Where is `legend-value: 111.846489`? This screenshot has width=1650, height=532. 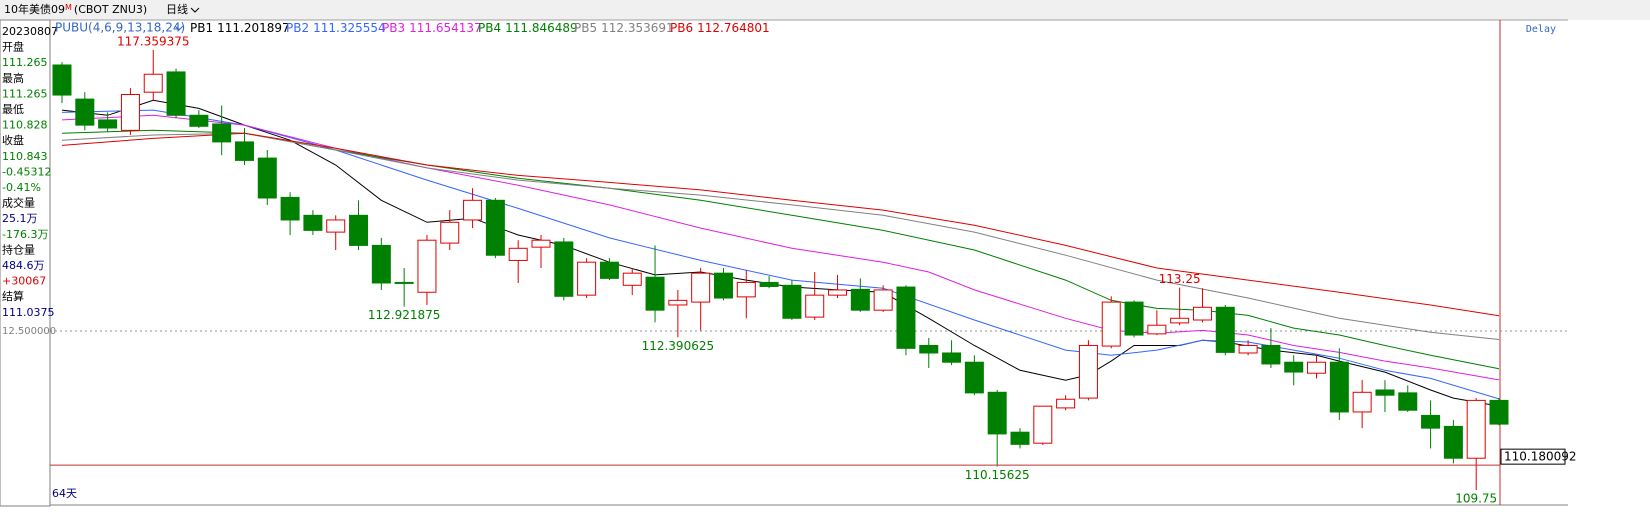 legend-value: 111.846489 is located at coordinates (541, 28).